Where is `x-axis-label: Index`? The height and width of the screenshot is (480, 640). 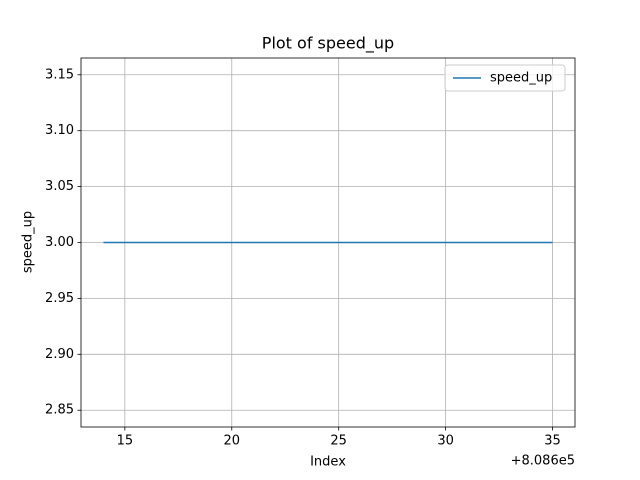
x-axis-label: Index is located at coordinates (328, 462).